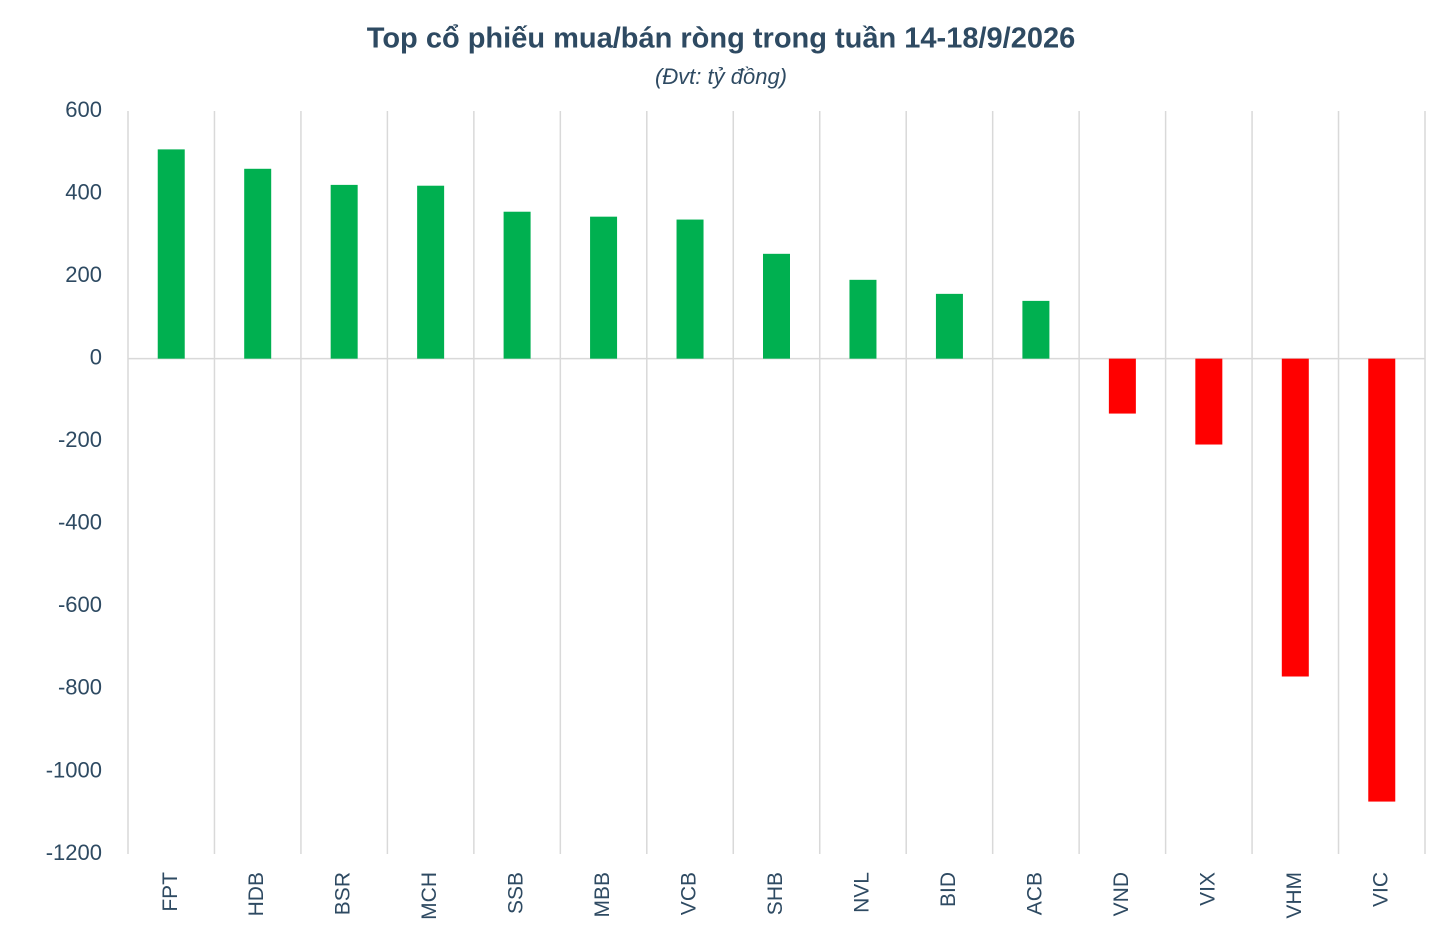 The width and height of the screenshot is (1442, 950). I want to click on x-tick-label: HDB, so click(256, 894).